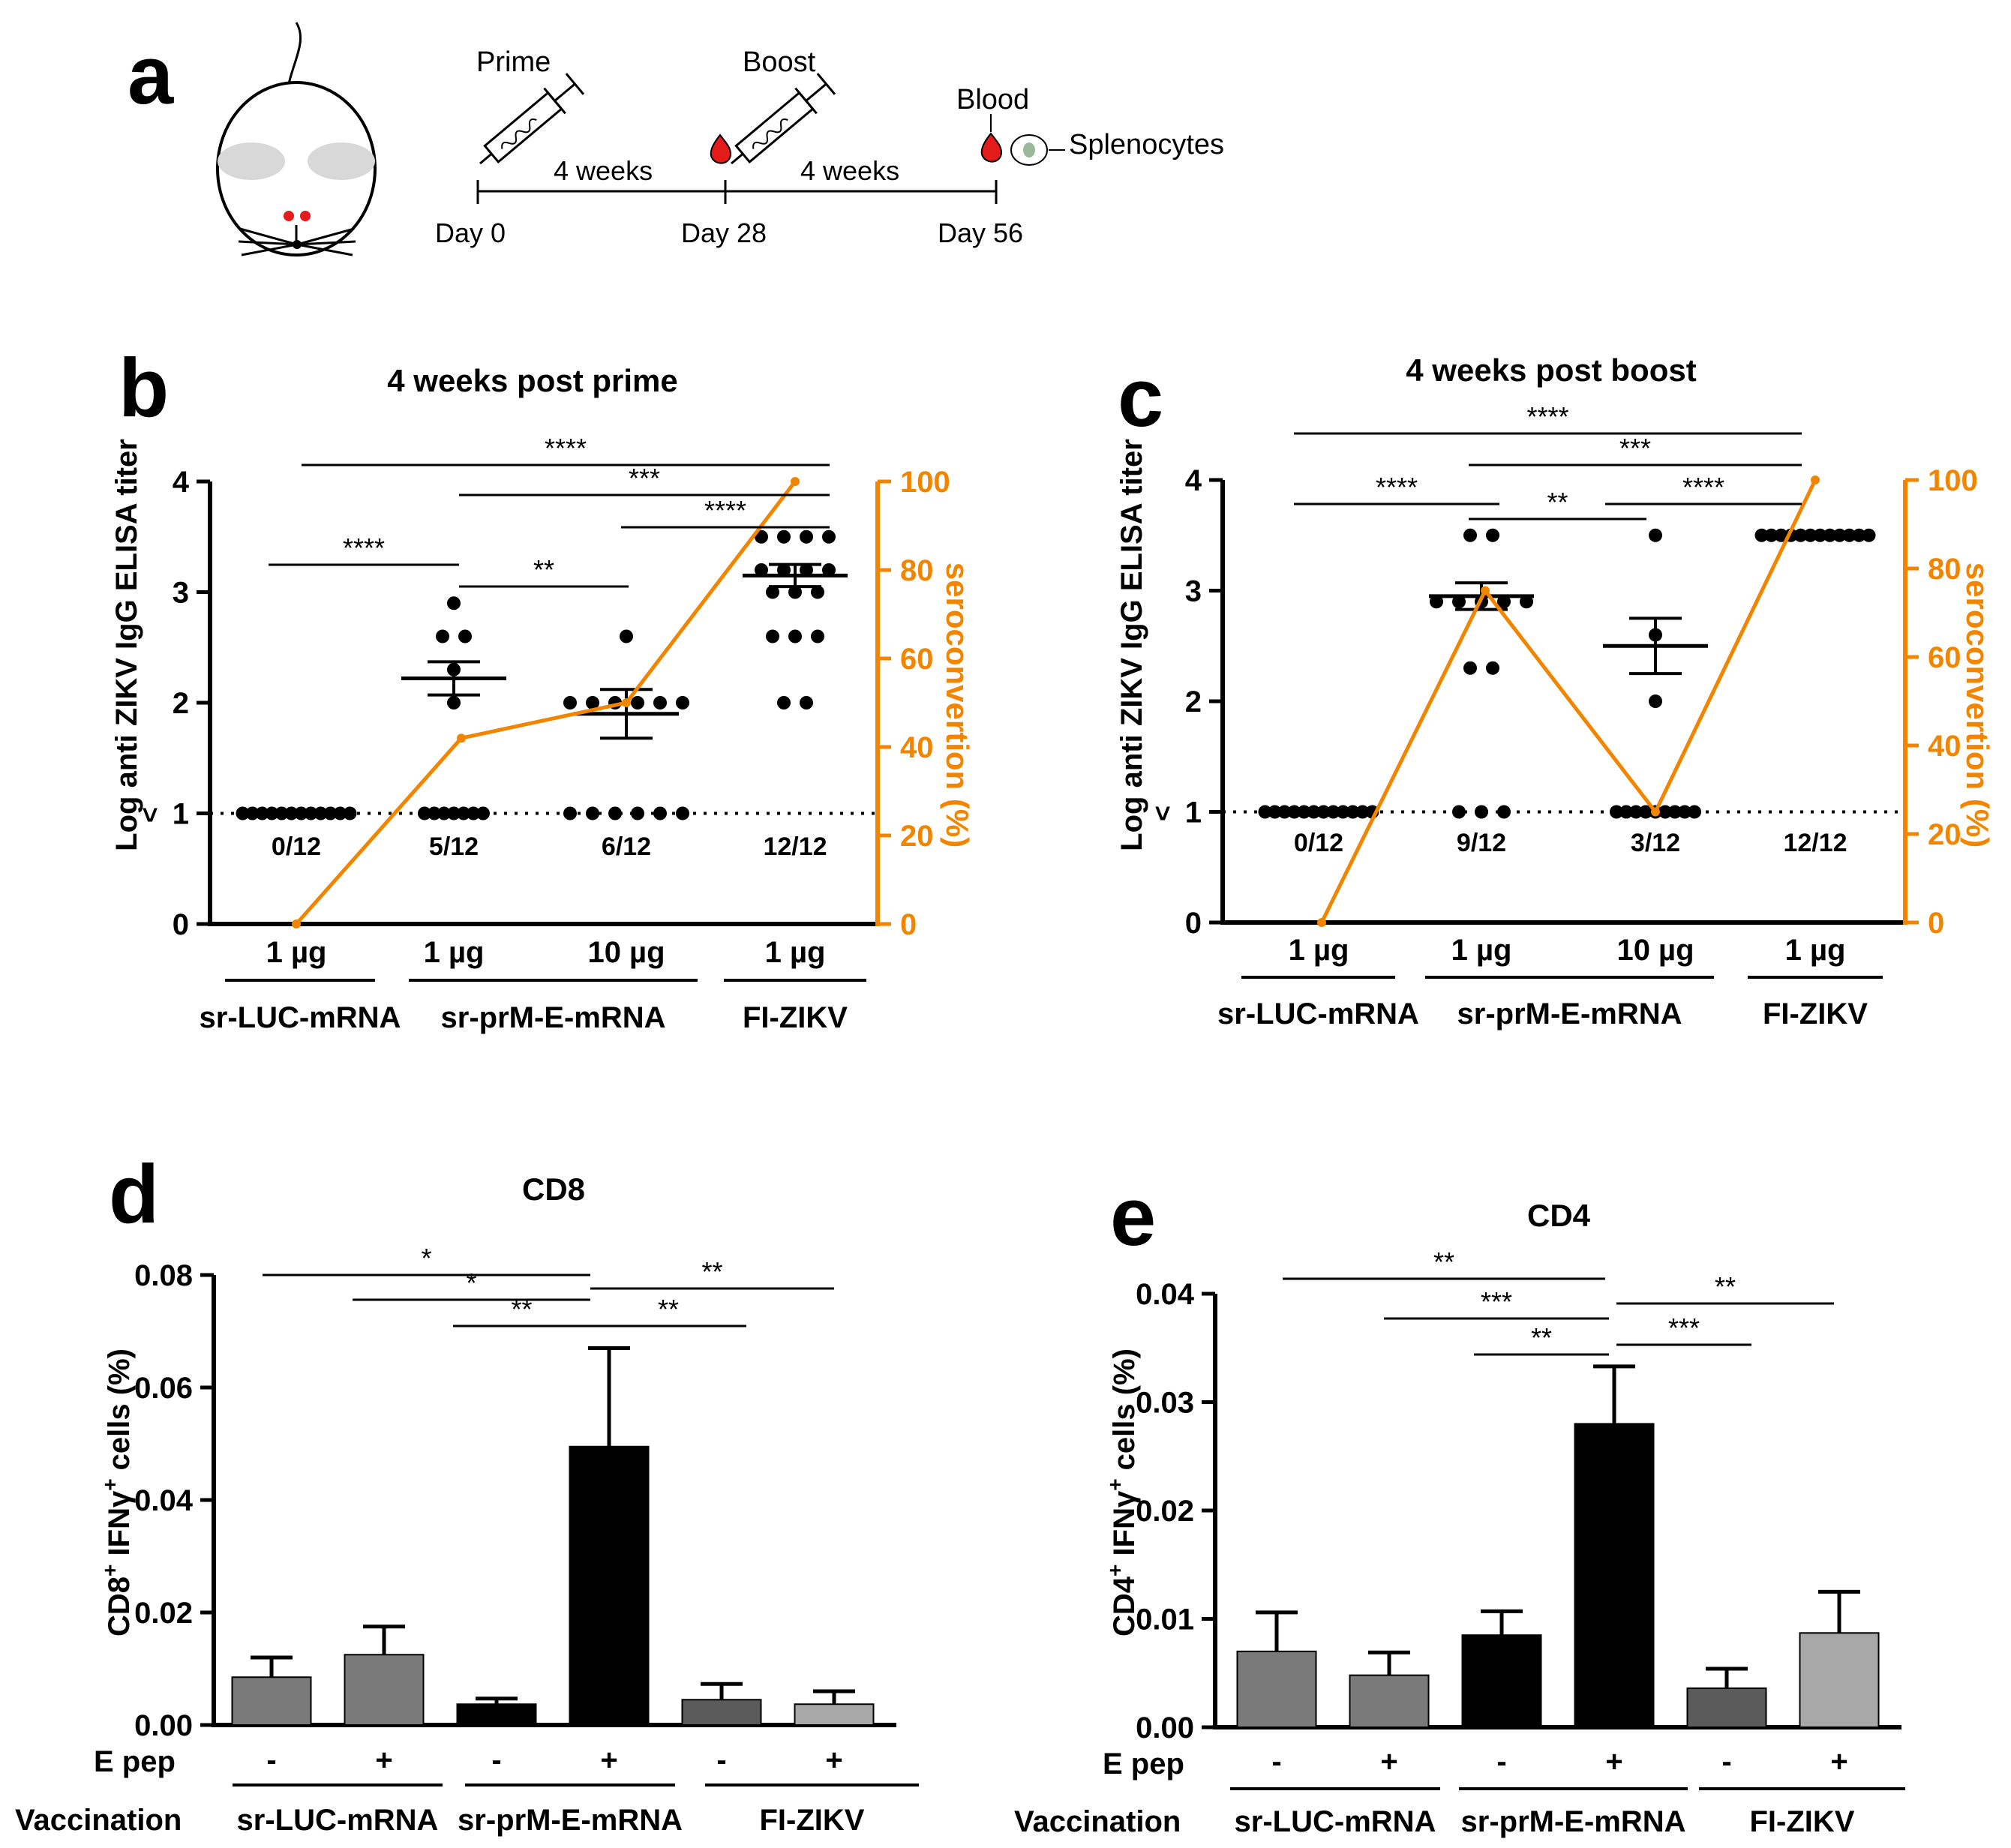  What do you see at coordinates (164, 1725) in the screenshot?
I see `y-tick-label-d: 0.00` at bounding box center [164, 1725].